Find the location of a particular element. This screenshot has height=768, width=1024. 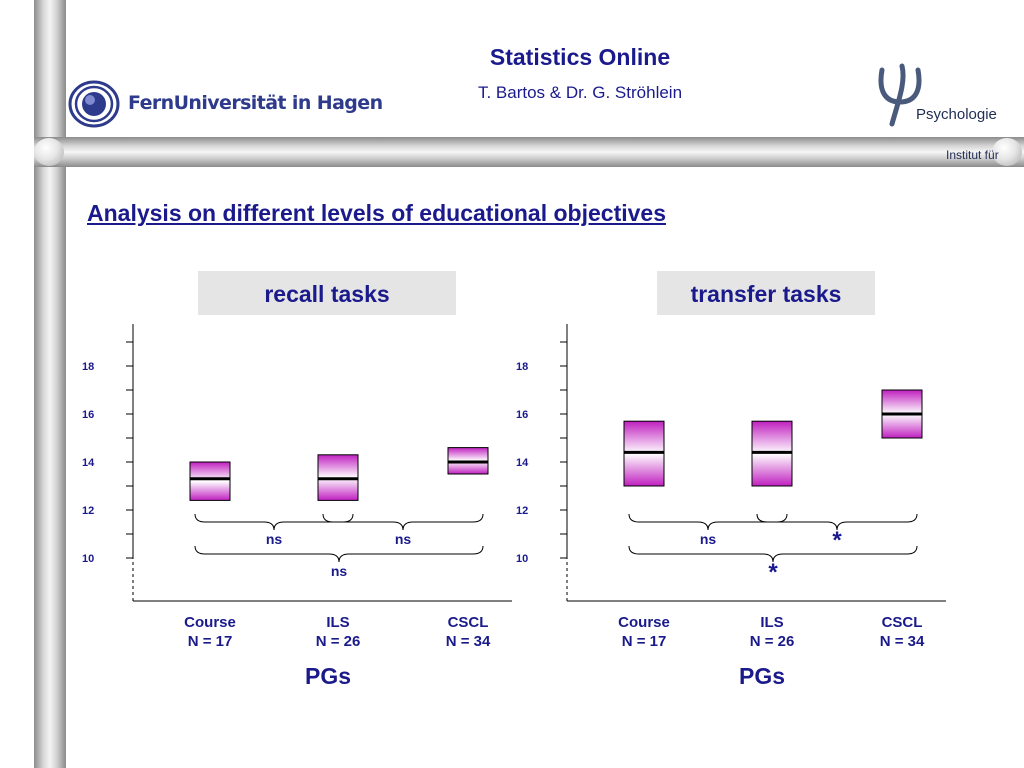

logo-psychologie-text: Psychologie is located at coordinates (956, 114).